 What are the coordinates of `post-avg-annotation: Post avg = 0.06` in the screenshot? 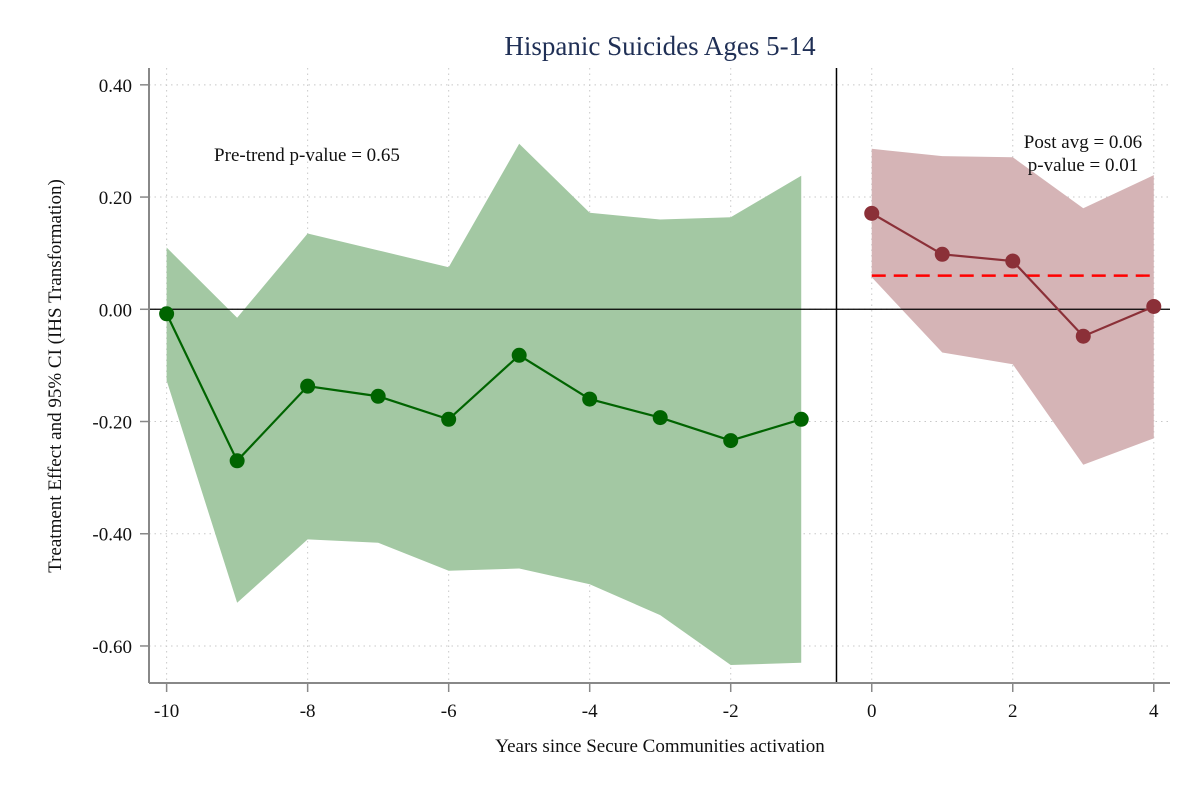 It's located at (1083, 142).